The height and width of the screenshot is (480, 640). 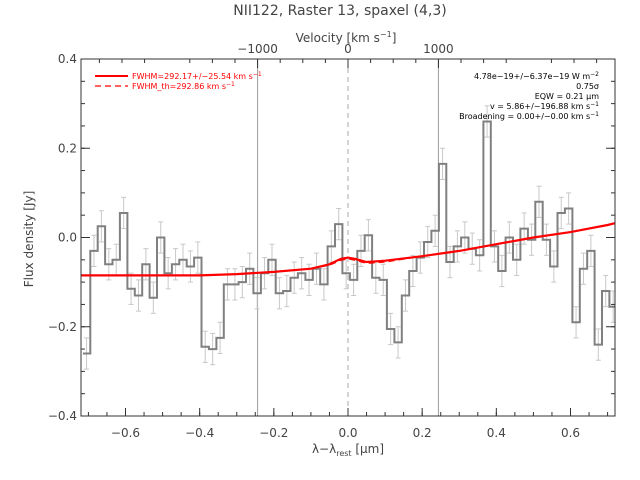 What do you see at coordinates (348, 49) in the screenshot?
I see `top-tick-label: 0` at bounding box center [348, 49].